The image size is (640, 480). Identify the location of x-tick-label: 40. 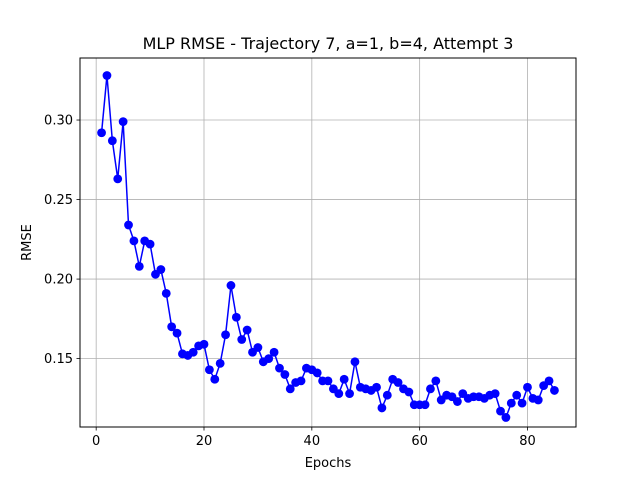
(312, 441).